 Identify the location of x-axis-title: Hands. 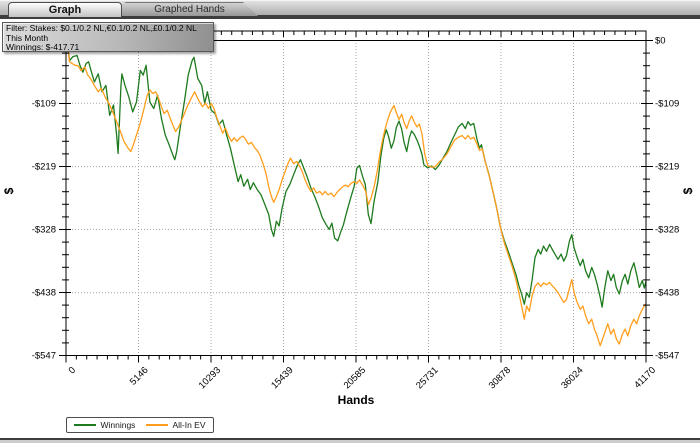
(356, 400).